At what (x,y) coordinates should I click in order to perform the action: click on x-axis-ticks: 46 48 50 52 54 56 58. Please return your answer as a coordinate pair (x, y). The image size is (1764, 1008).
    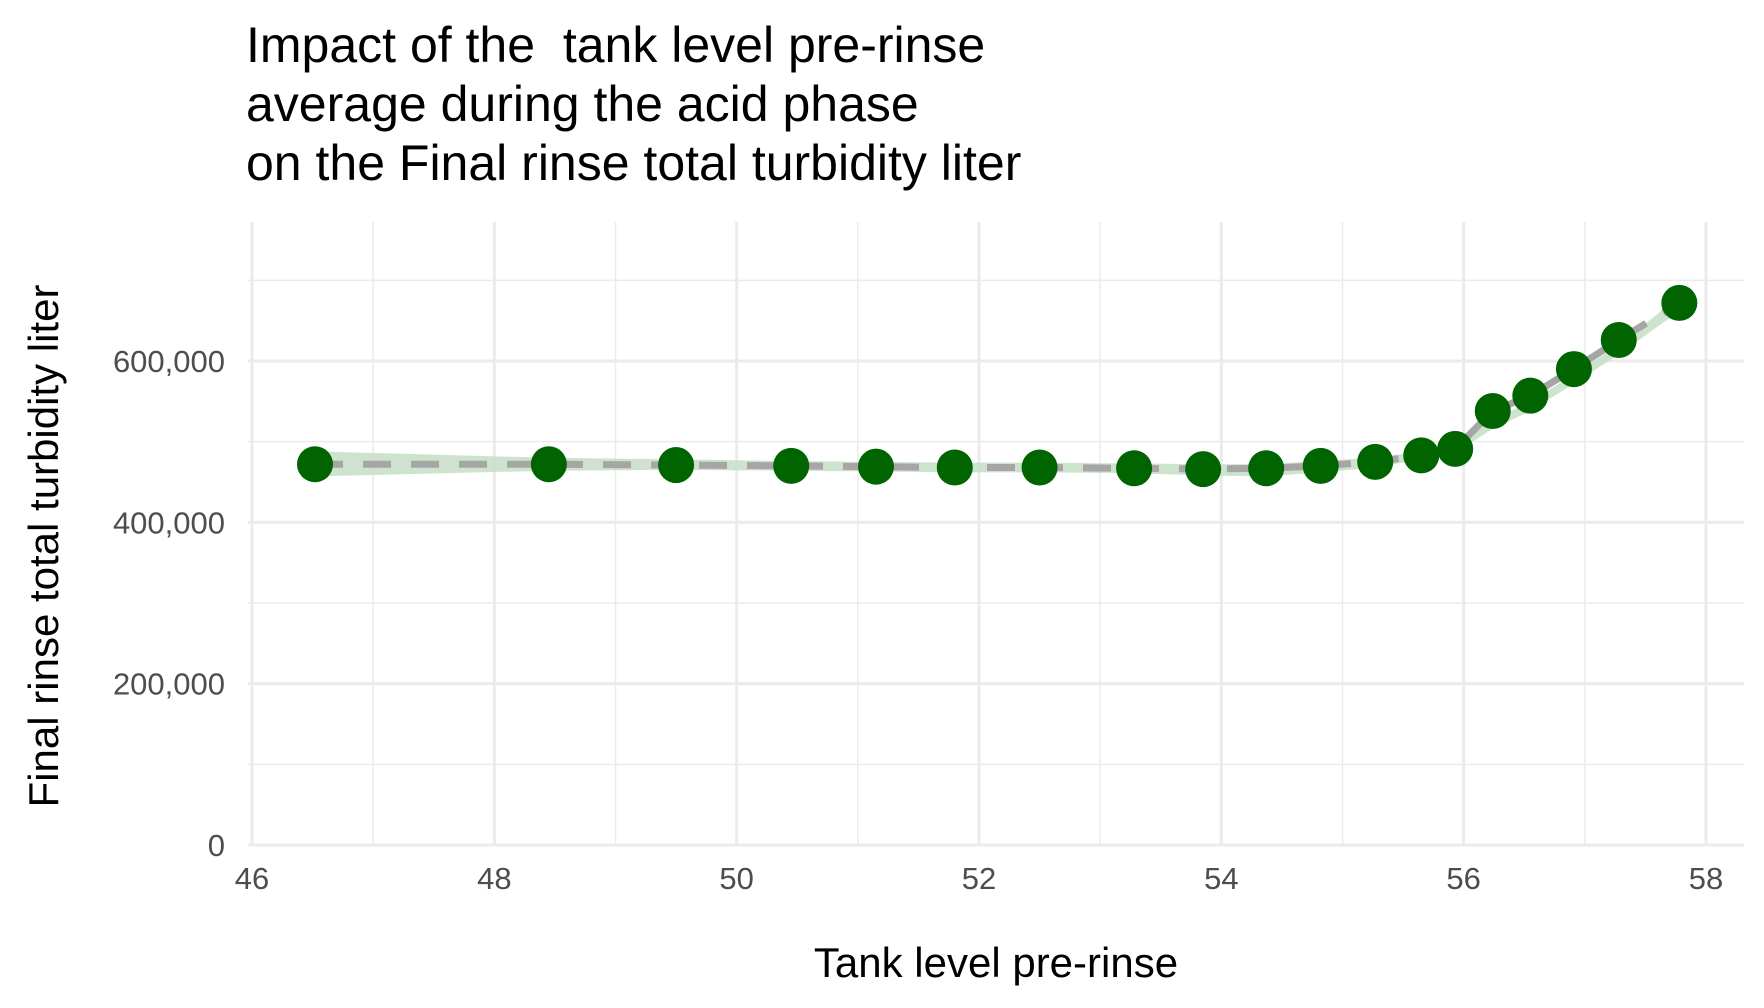
    Looking at the image, I should click on (979, 878).